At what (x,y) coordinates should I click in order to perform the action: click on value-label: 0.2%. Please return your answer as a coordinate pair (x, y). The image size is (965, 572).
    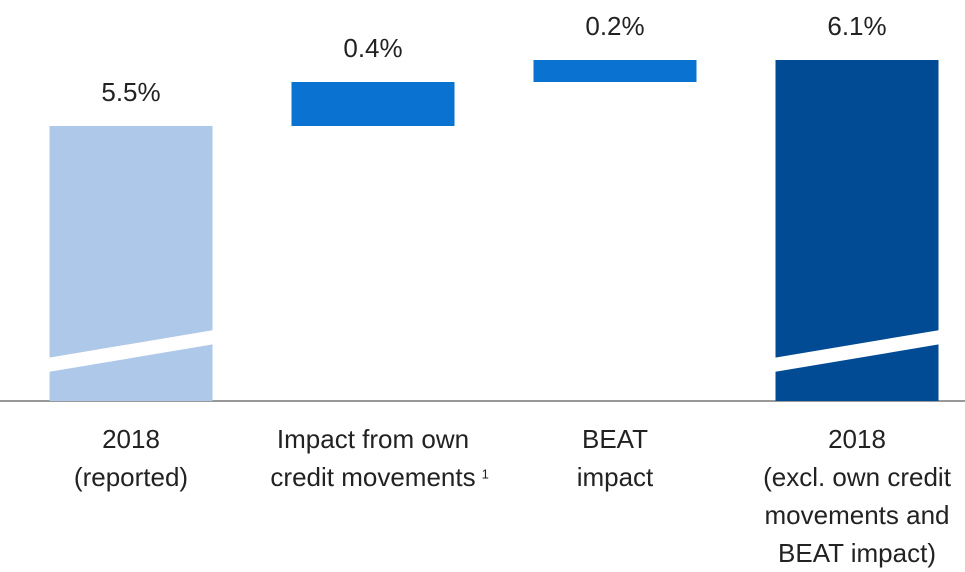
    Looking at the image, I should click on (614, 26).